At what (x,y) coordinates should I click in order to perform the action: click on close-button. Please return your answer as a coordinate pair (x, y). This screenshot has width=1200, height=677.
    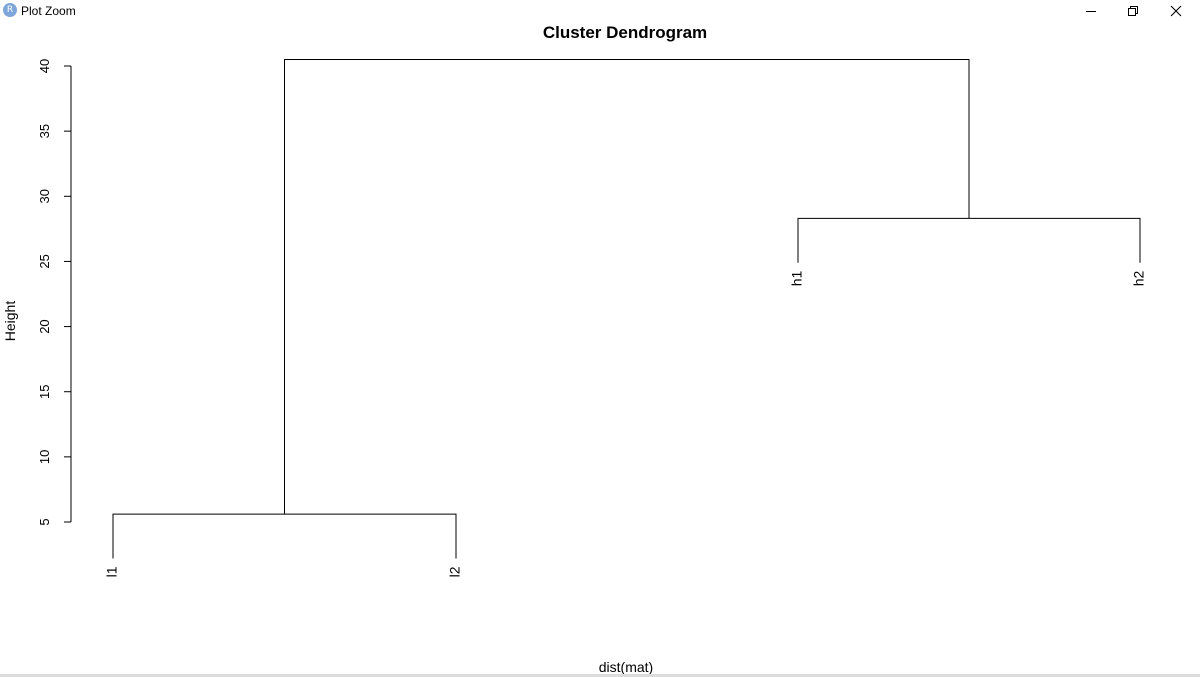
    Looking at the image, I should click on (1176, 10).